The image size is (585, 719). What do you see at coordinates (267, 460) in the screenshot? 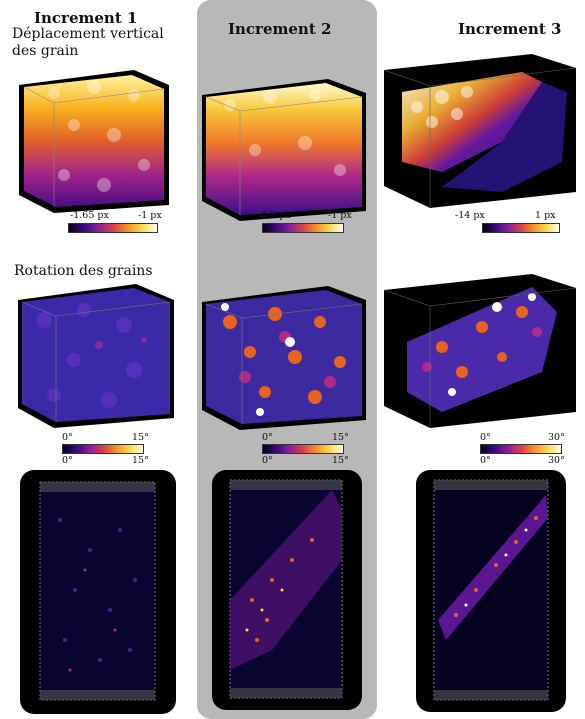
I see `rot-cbar-2-min-bottom: 0°` at bounding box center [267, 460].